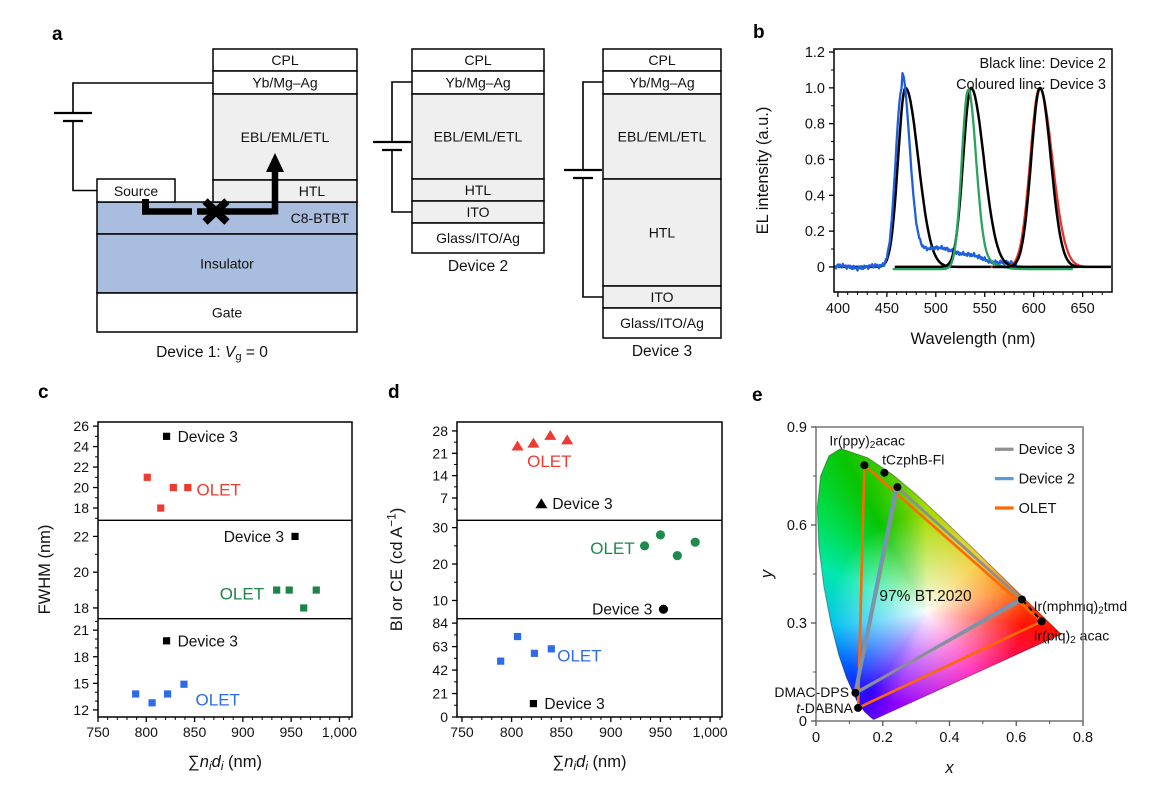  Describe the element at coordinates (227, 313) in the screenshot. I see `device1-base-layer-label: Gate` at that location.